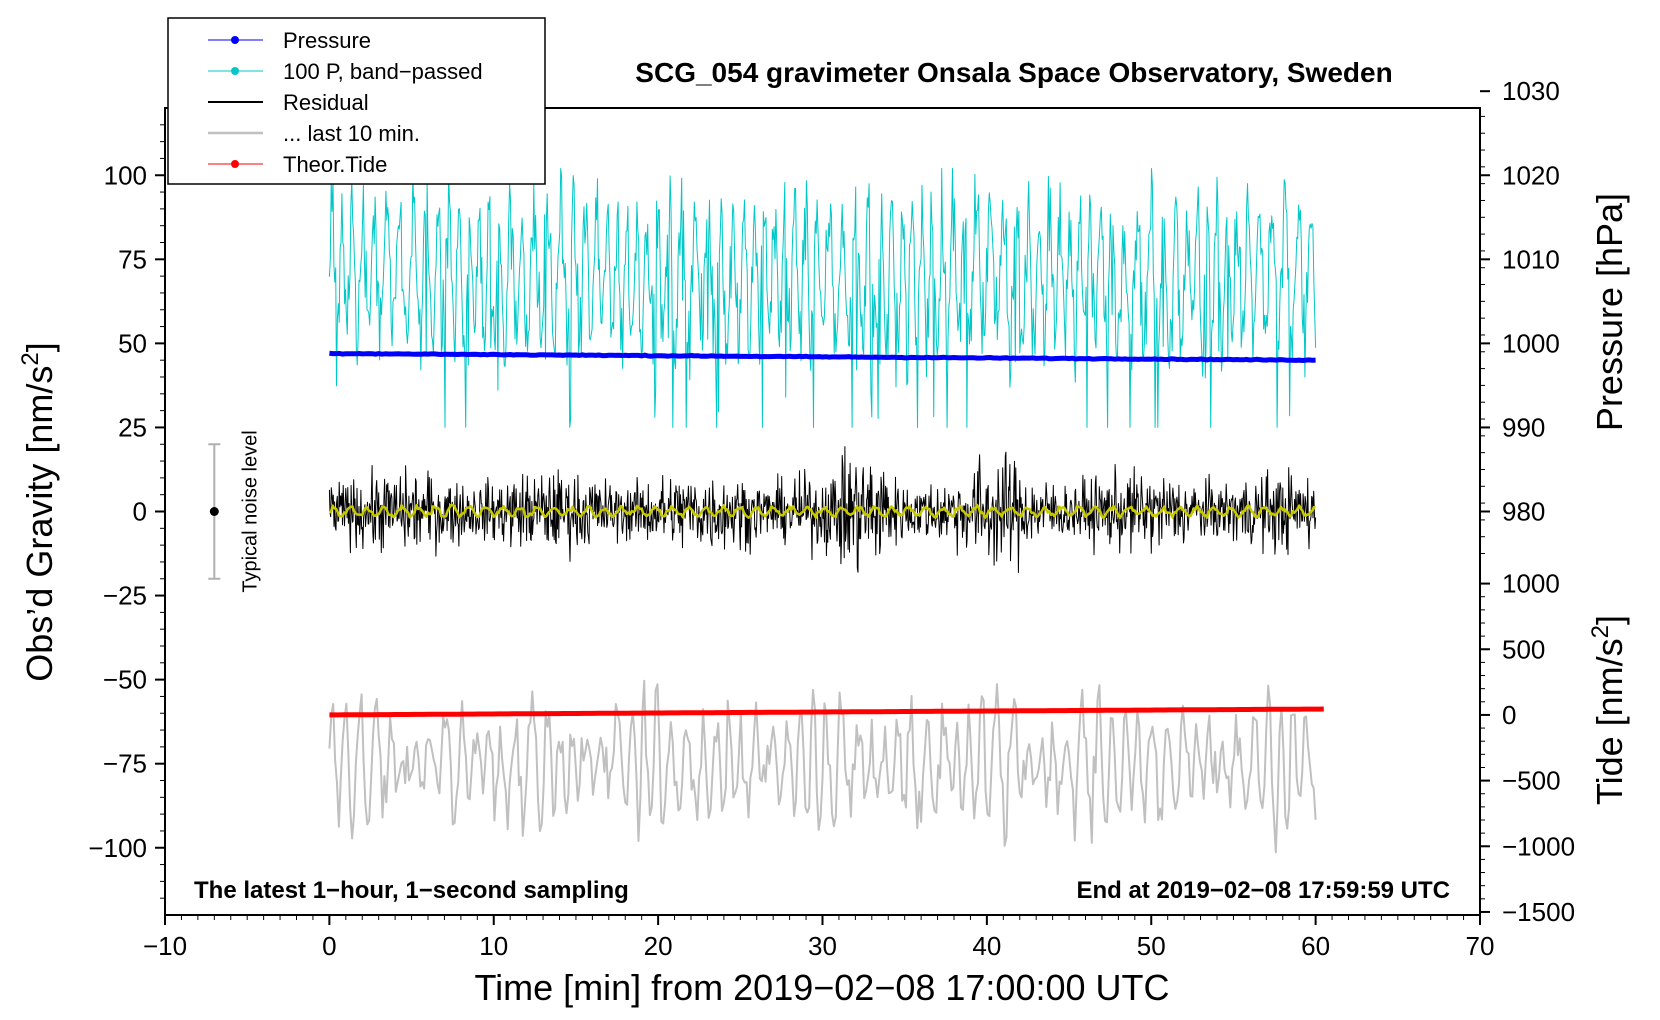 The image size is (1660, 1020). What do you see at coordinates (132, 427) in the screenshot?
I see `y-left-tick-label: 25` at bounding box center [132, 427].